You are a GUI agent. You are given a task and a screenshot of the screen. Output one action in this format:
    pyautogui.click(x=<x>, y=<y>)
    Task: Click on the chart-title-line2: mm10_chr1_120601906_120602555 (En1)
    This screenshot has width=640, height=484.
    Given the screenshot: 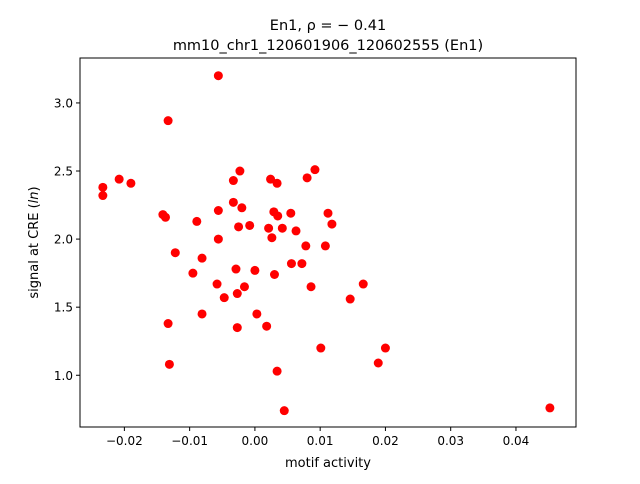 What is the action you would take?
    pyautogui.click(x=328, y=46)
    